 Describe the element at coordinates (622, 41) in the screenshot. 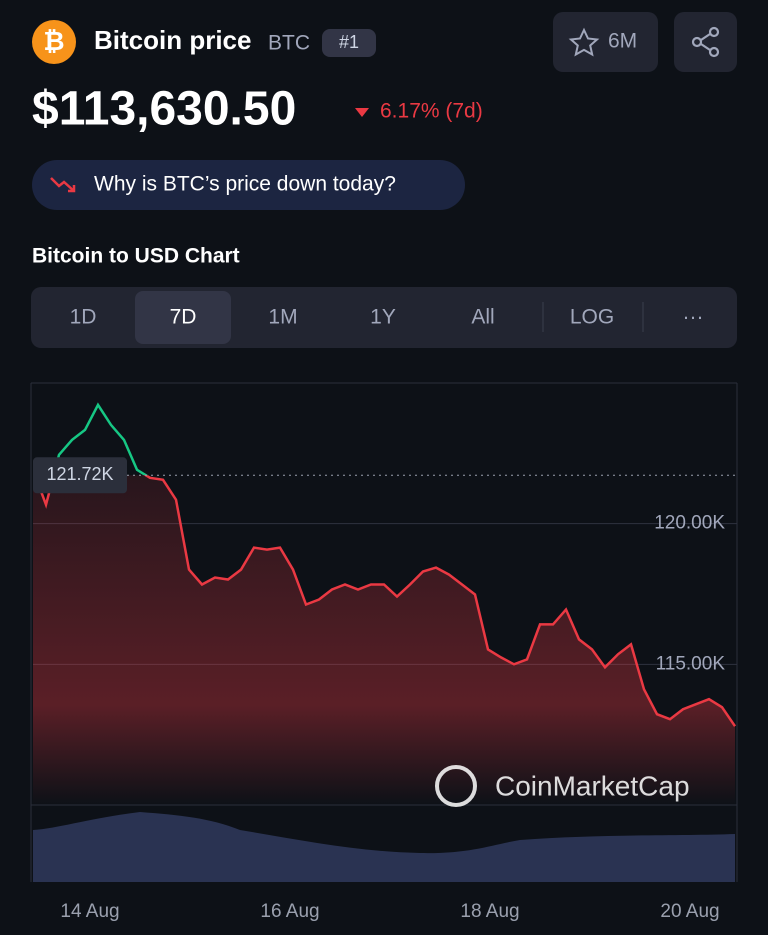

I see `watchlist-count: 6M` at that location.